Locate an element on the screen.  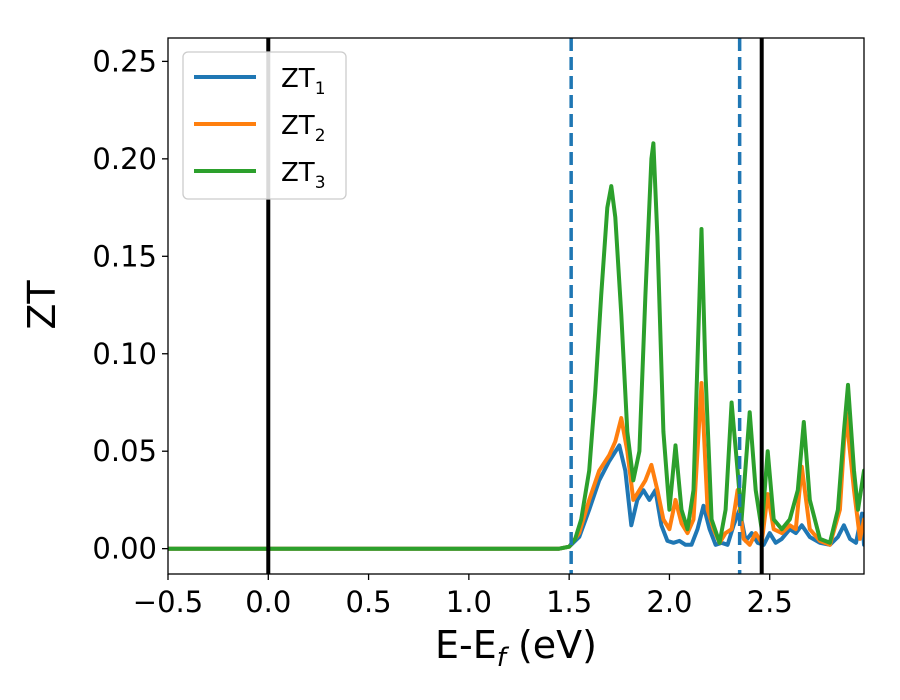
x-axis-label-unit: (eV) is located at coordinates (551, 645).